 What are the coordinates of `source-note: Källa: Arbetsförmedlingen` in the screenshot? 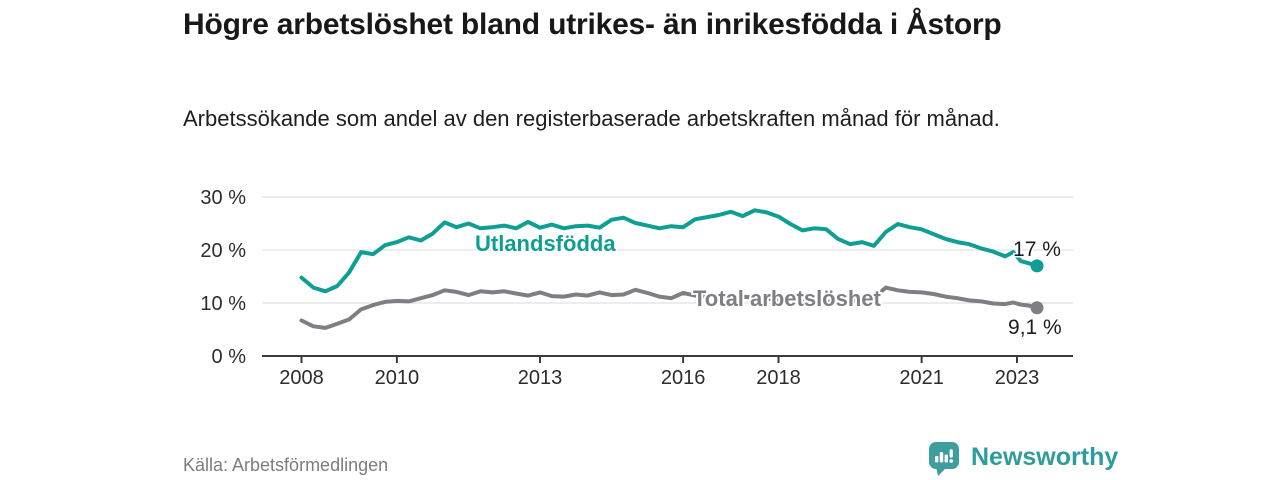 It's located at (286, 465).